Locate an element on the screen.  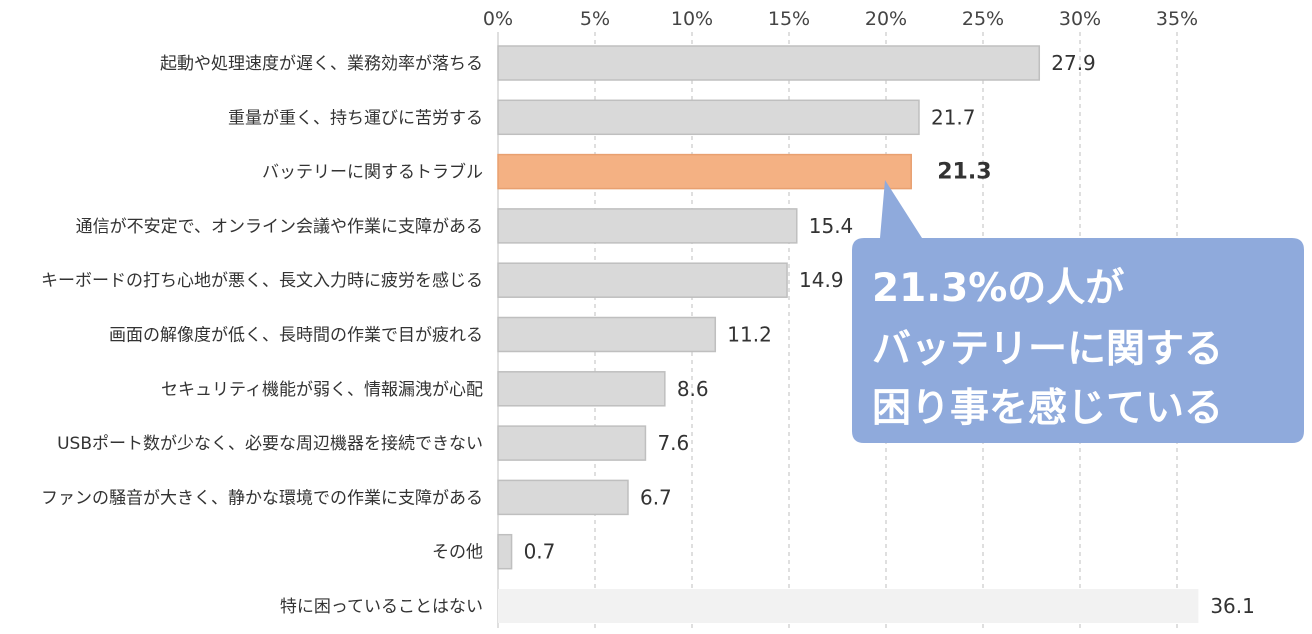
value-label: 15.4 is located at coordinates (831, 226).